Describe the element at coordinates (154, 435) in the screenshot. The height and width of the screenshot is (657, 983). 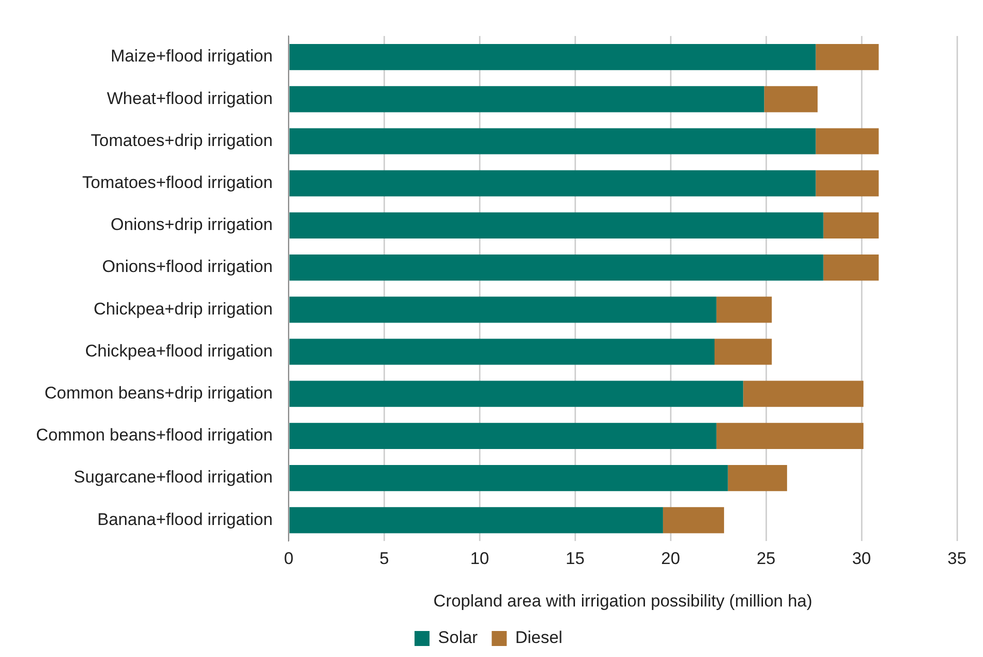
I see `y-tick-label: Common beans+flood irrigation` at that location.